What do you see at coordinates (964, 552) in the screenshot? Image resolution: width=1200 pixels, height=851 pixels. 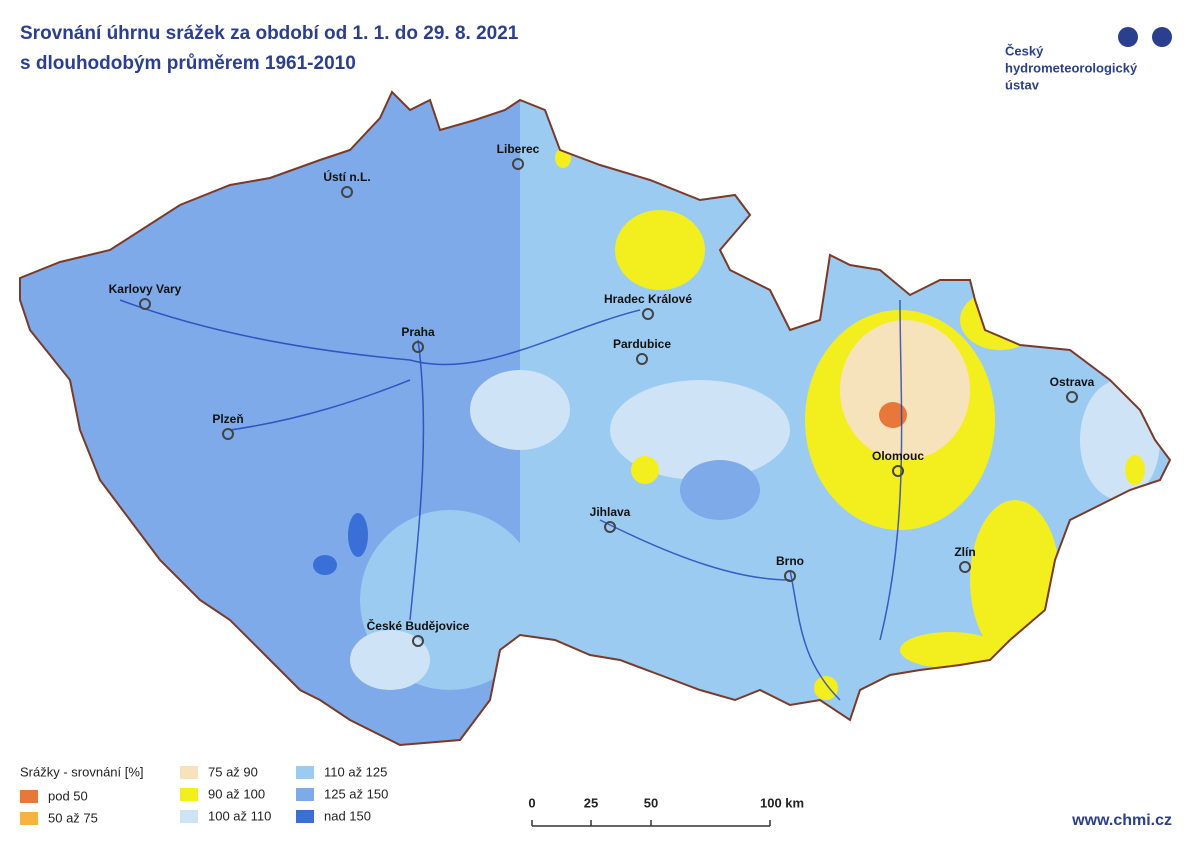 I see `city-label: Zlín` at bounding box center [964, 552].